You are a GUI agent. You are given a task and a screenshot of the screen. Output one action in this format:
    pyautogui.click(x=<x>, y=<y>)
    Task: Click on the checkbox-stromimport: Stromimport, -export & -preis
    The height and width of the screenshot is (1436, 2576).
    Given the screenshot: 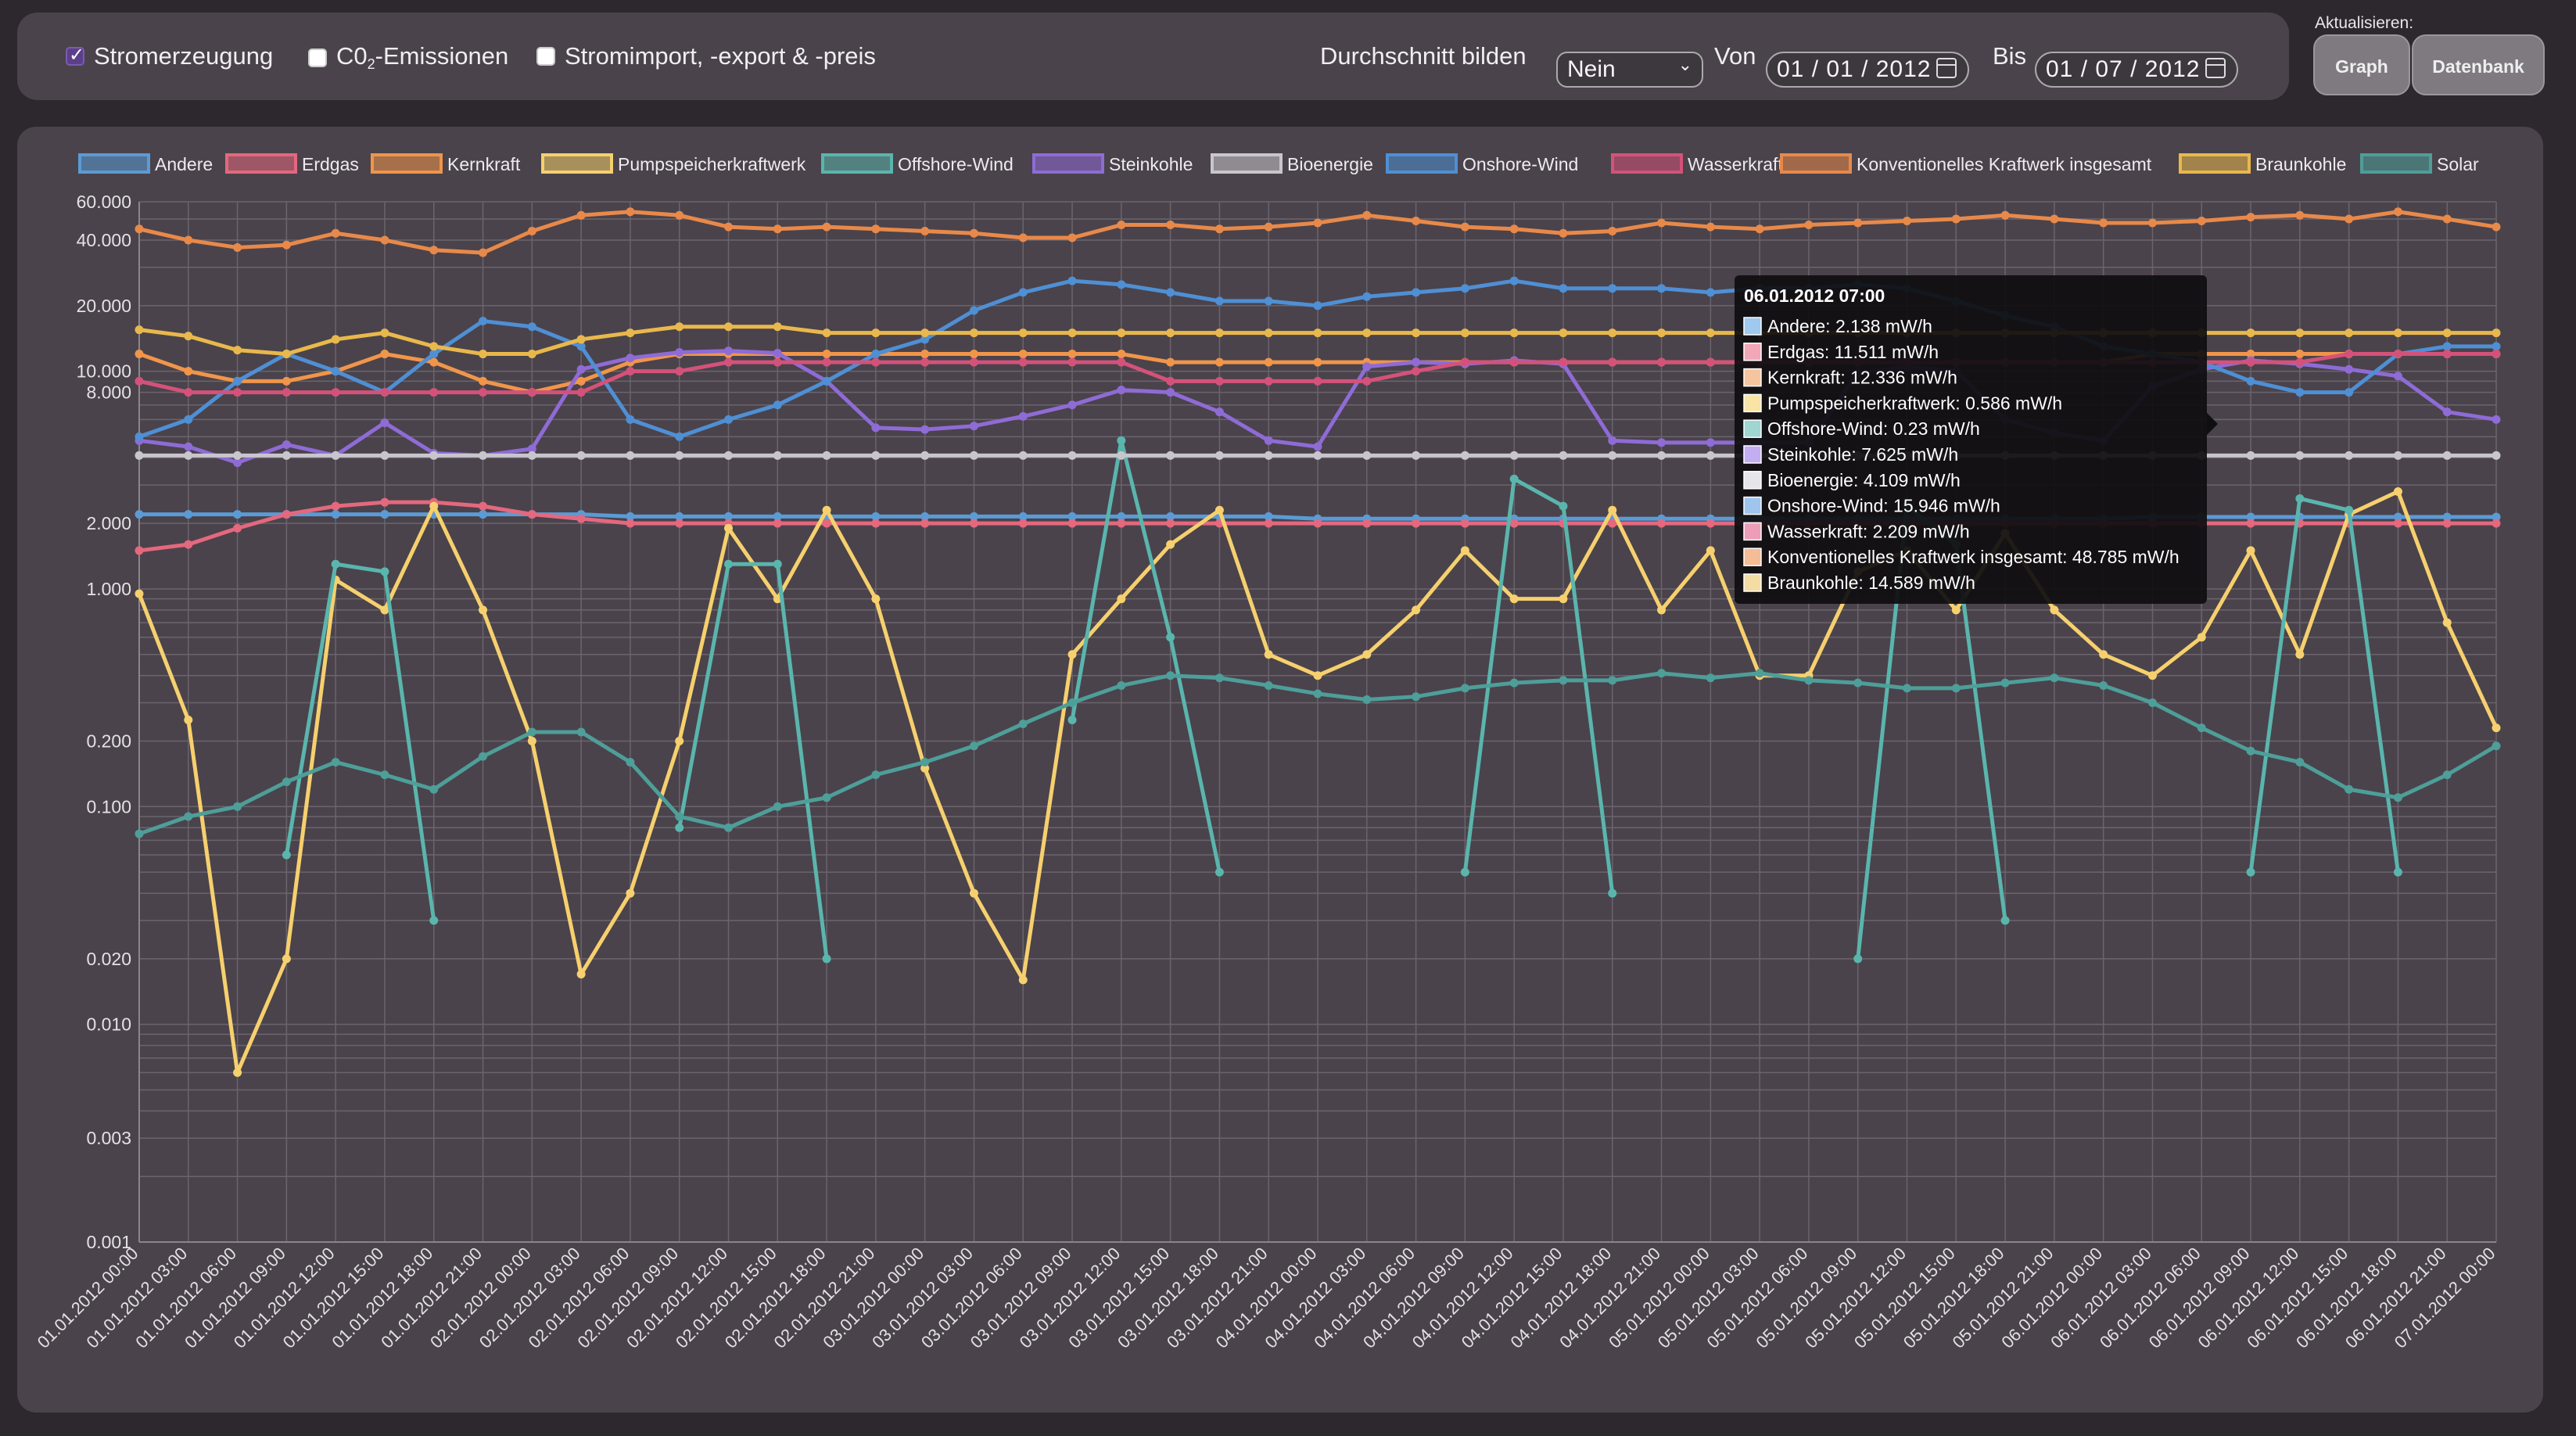 What is the action you would take?
    pyautogui.click(x=706, y=56)
    